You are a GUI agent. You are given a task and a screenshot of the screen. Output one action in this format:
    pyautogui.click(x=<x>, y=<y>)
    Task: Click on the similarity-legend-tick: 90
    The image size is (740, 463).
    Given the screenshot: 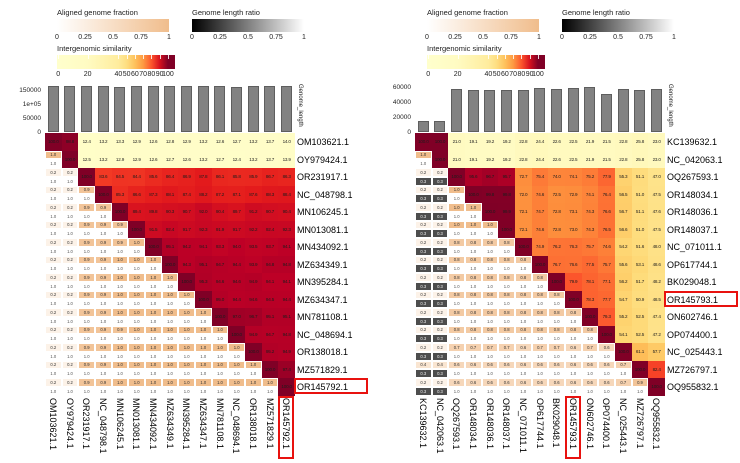 What is the action you would take?
    pyautogui.click(x=159, y=74)
    